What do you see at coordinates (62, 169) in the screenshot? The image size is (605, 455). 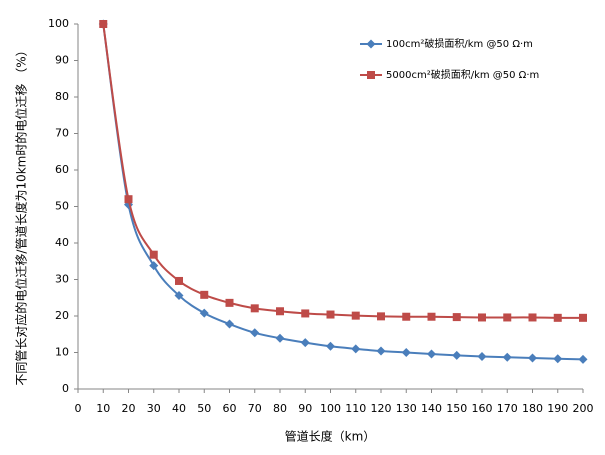 I see `y-tick-label: 60` at bounding box center [62, 169].